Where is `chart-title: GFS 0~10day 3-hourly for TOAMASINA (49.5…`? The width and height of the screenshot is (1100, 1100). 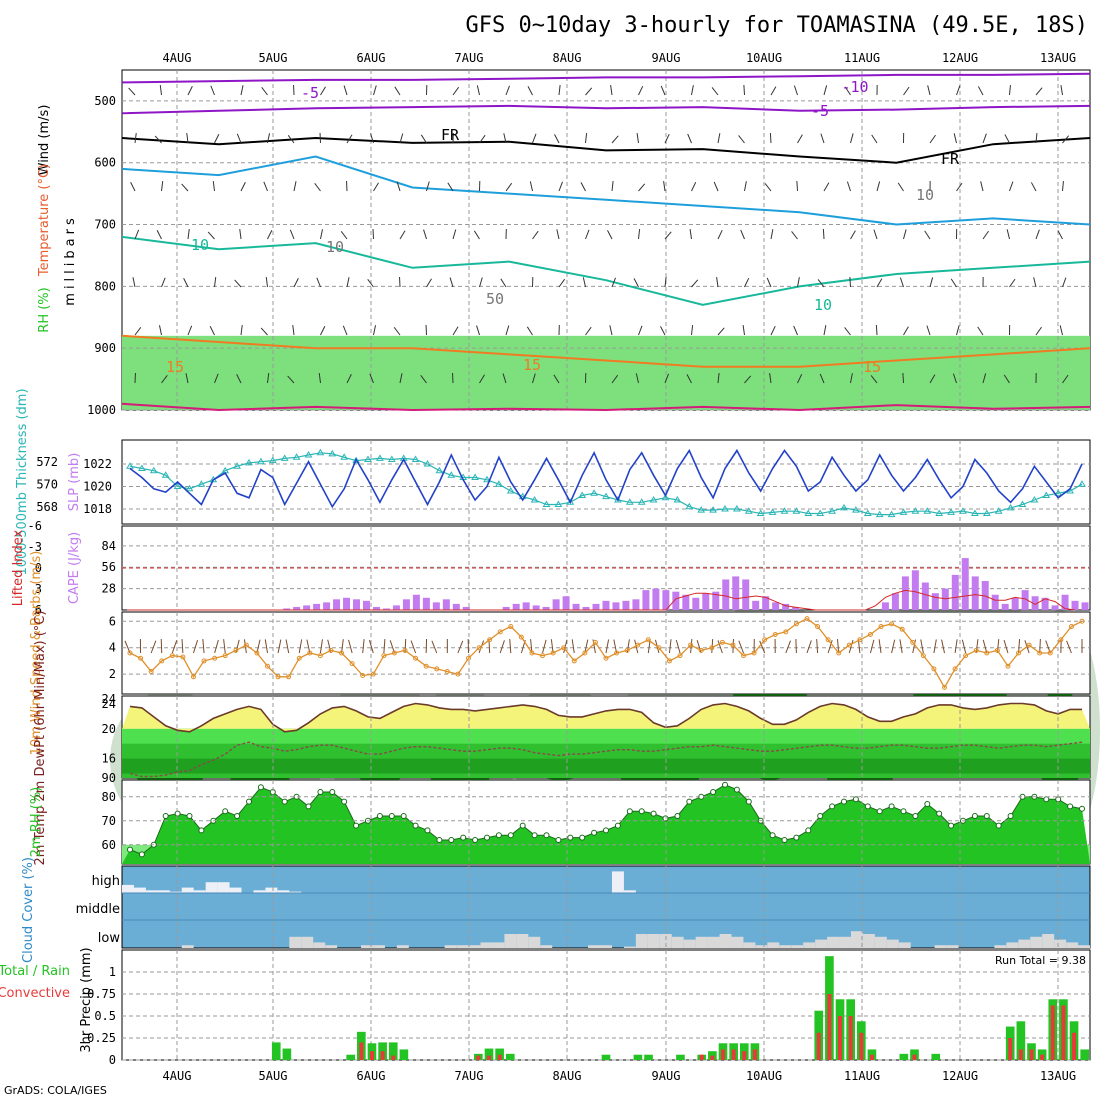
chart-title: GFS 0~10day 3-hourly for TOAMASINA (49.5… is located at coordinates (776, 25).